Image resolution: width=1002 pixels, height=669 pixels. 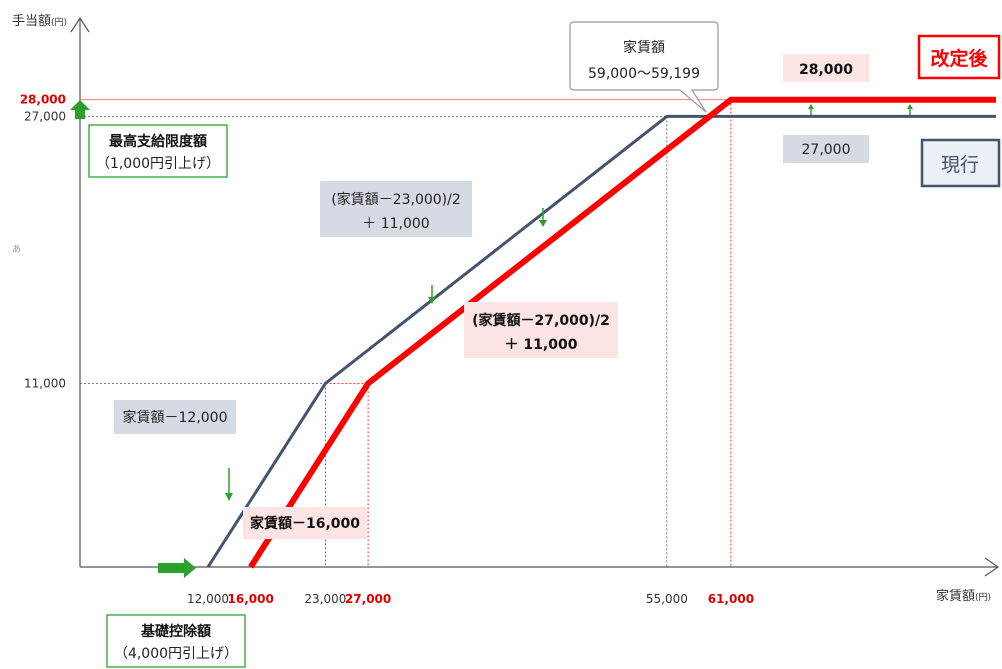 What do you see at coordinates (541, 320) in the screenshot?
I see `new-formula-2-line1: (家賃額－27,000)/2` at bounding box center [541, 320].